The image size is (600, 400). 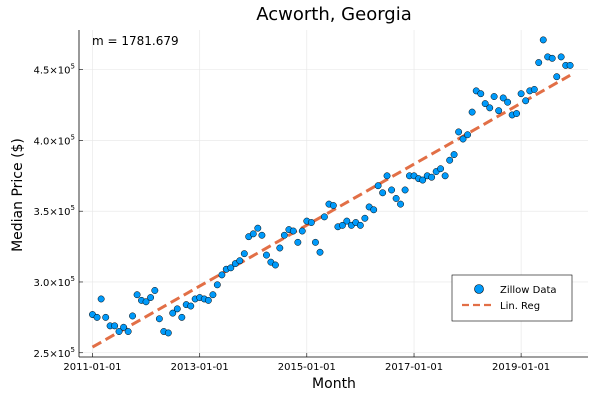 I want to click on y-tick-label: 3.0×105, so click(x=54, y=282).